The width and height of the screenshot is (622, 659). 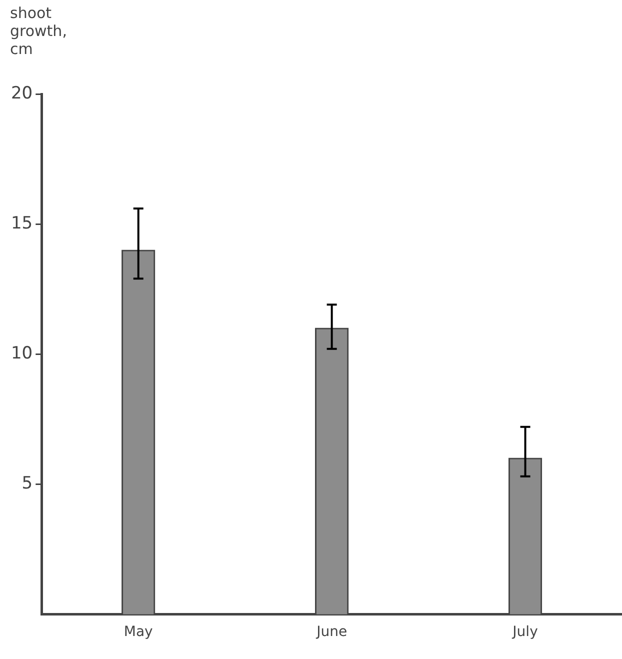 I want to click on y-tick-label: 5, so click(x=27, y=484).